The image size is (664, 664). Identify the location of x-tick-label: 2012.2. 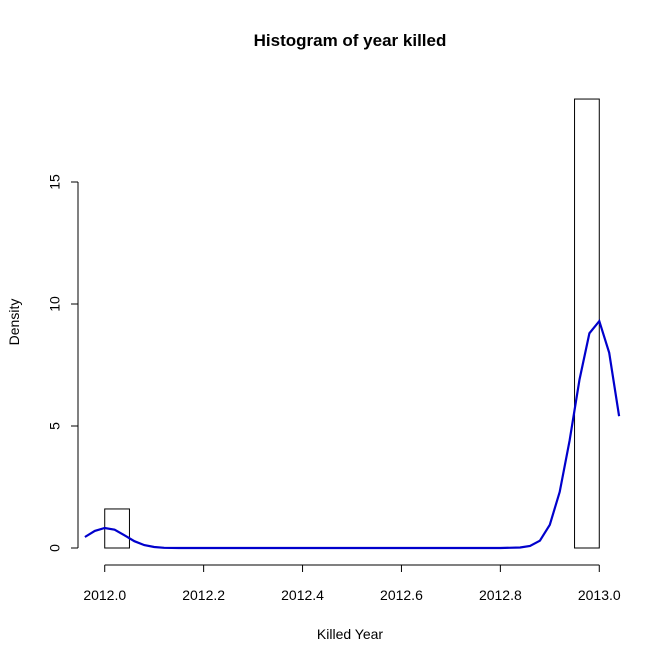
(203, 595).